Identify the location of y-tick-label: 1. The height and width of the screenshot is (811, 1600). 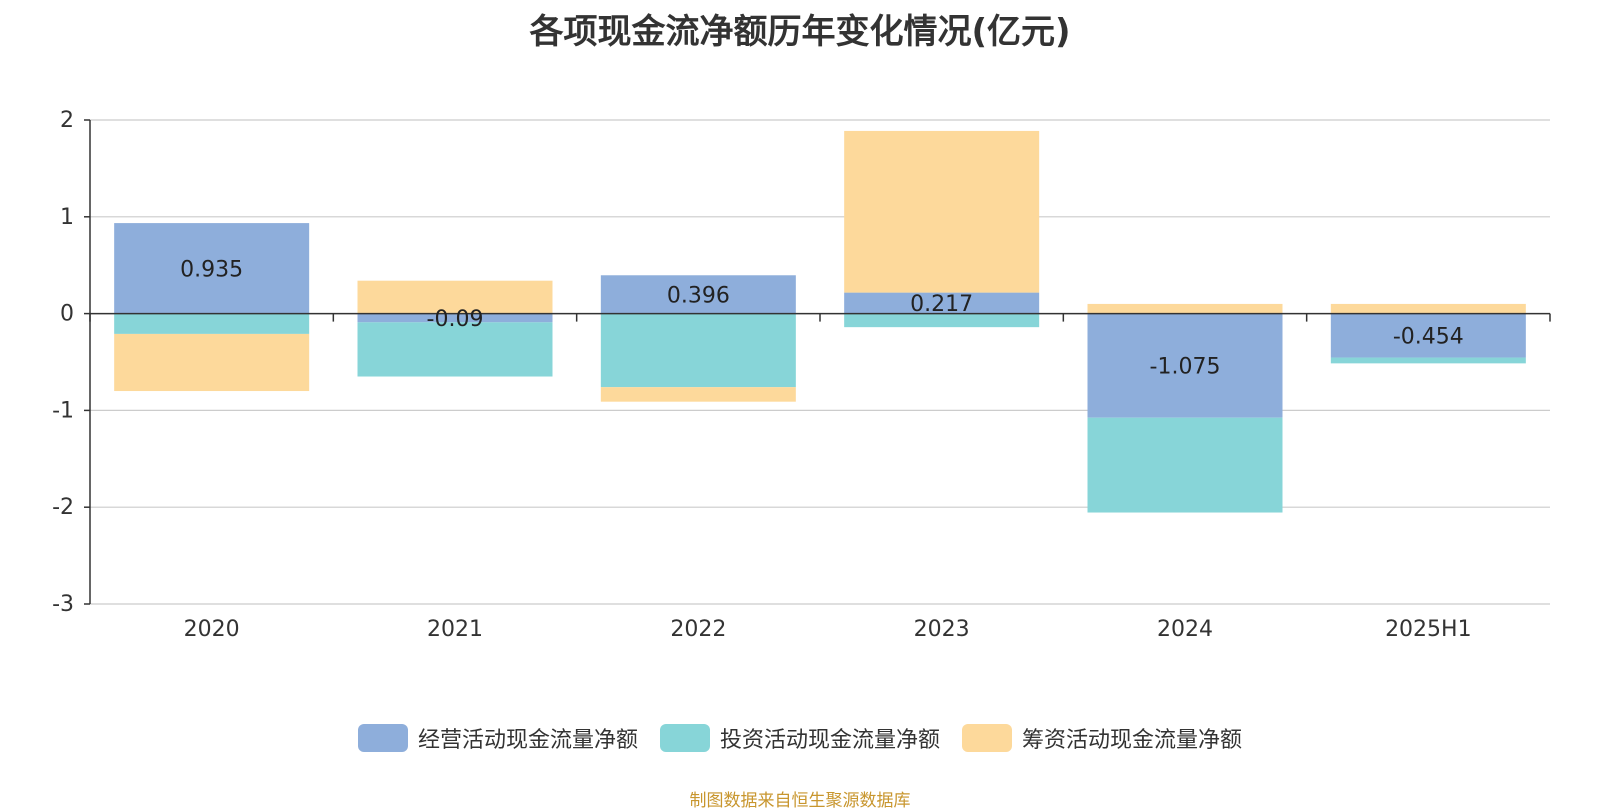
(67, 217).